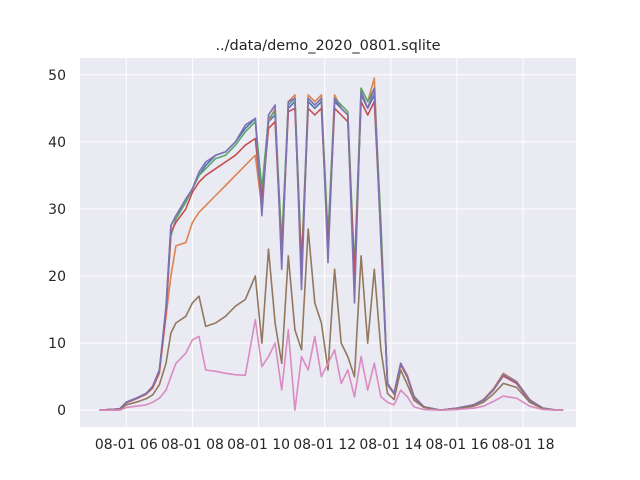  What do you see at coordinates (390, 445) in the screenshot?
I see `x-tick-label: 08-01 14` at bounding box center [390, 445].